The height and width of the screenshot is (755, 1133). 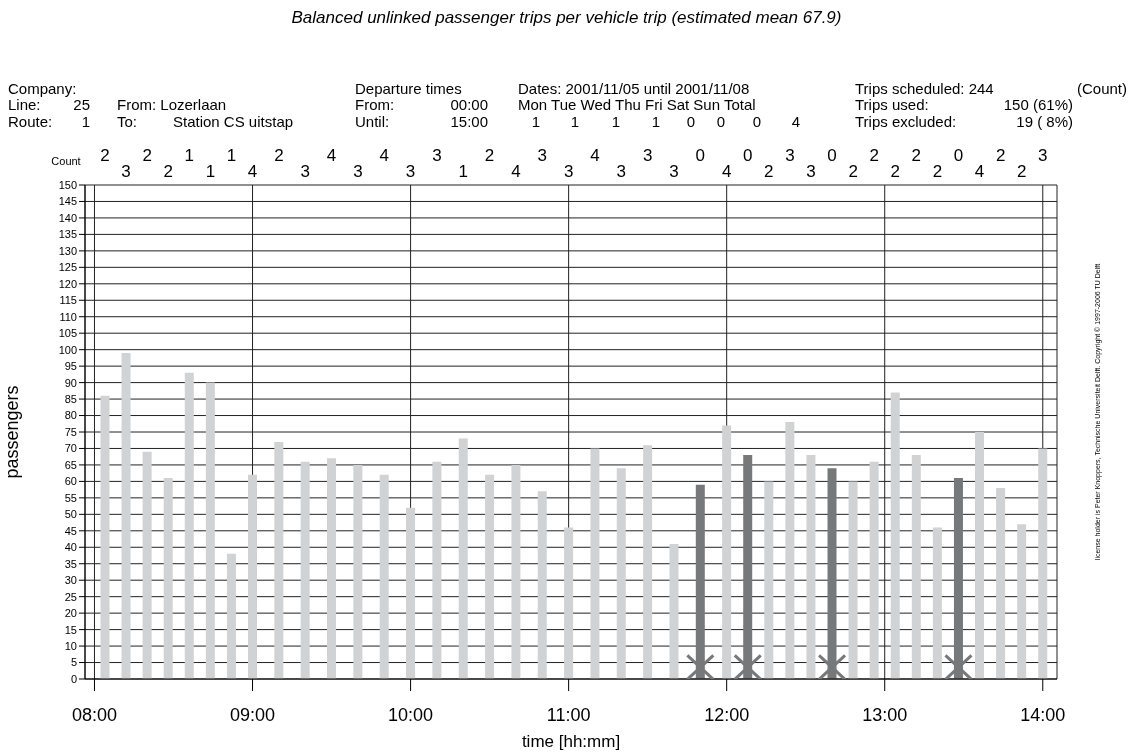 What do you see at coordinates (411, 715) in the screenshot?
I see `x-tick-label: 10:00` at bounding box center [411, 715].